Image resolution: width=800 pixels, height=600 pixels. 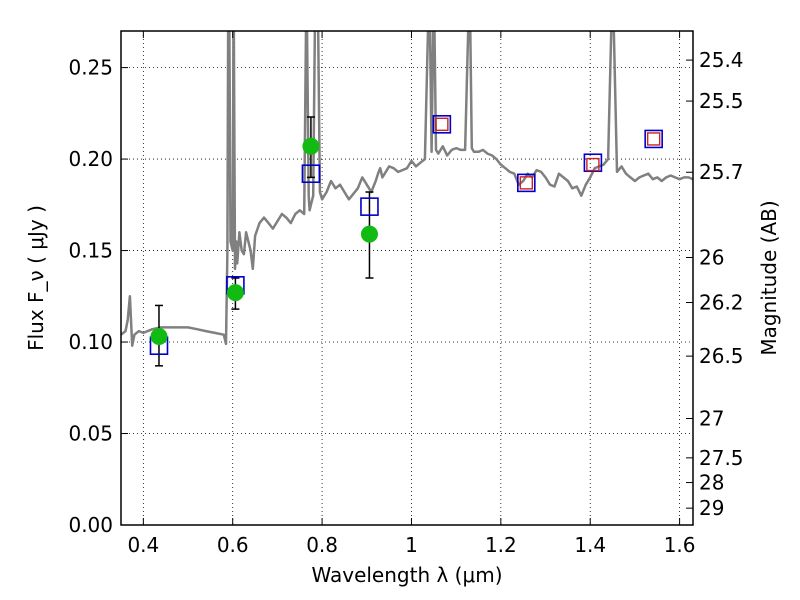 What do you see at coordinates (501, 545) in the screenshot?
I see `x-tick-label: 1.2` at bounding box center [501, 545].